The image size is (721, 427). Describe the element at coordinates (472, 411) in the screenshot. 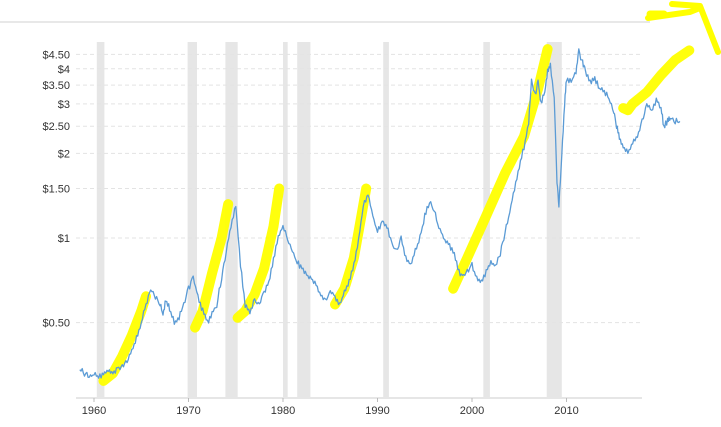

I see `x-tick-label: 2000` at that location.